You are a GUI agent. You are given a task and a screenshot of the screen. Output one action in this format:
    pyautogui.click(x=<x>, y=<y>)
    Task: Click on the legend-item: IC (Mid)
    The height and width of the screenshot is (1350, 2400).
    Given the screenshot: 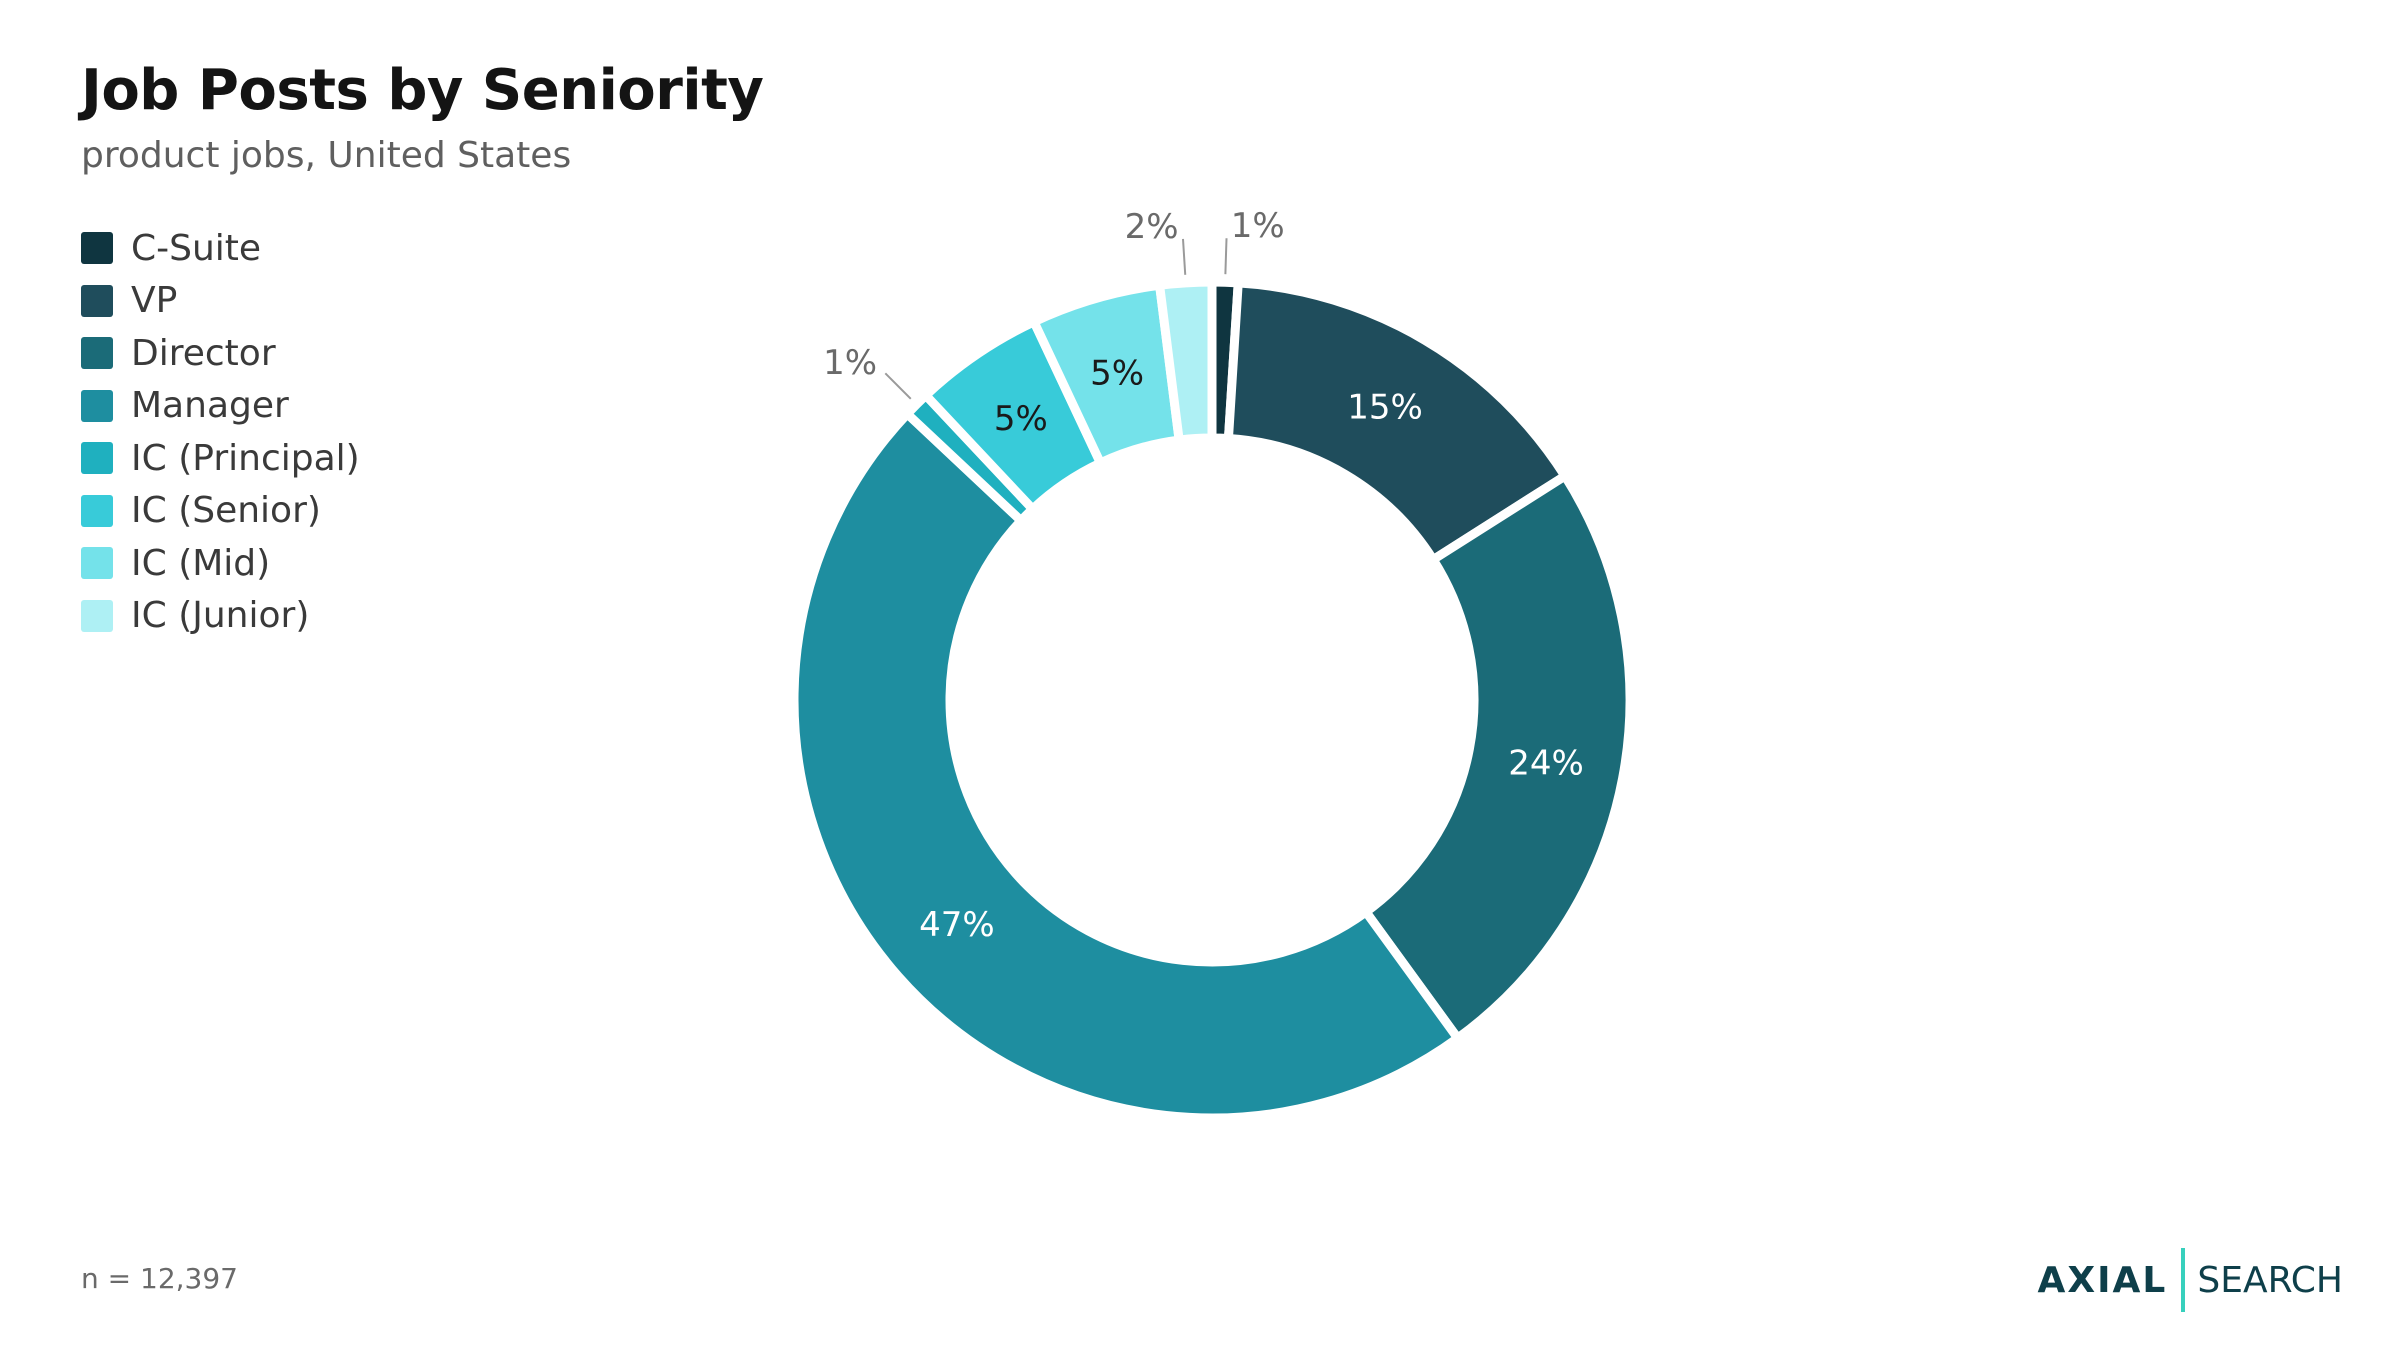 What is the action you would take?
    pyautogui.click(x=220, y=563)
    